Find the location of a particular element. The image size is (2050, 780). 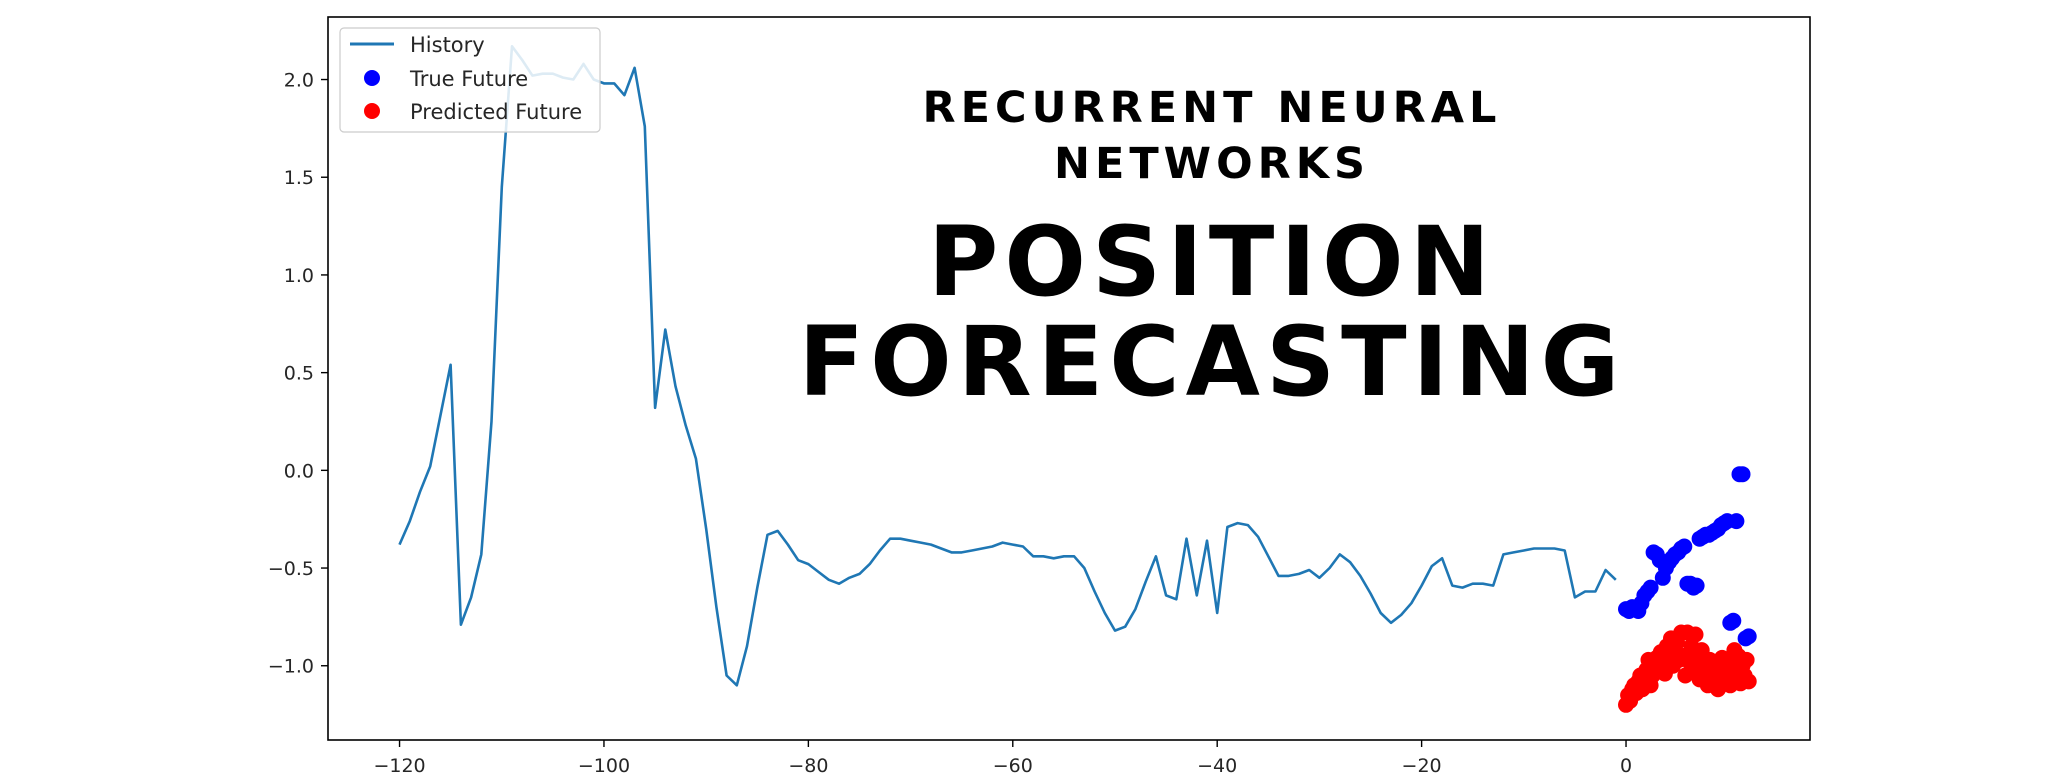

x-tick-label: −80 is located at coordinates (808, 766).